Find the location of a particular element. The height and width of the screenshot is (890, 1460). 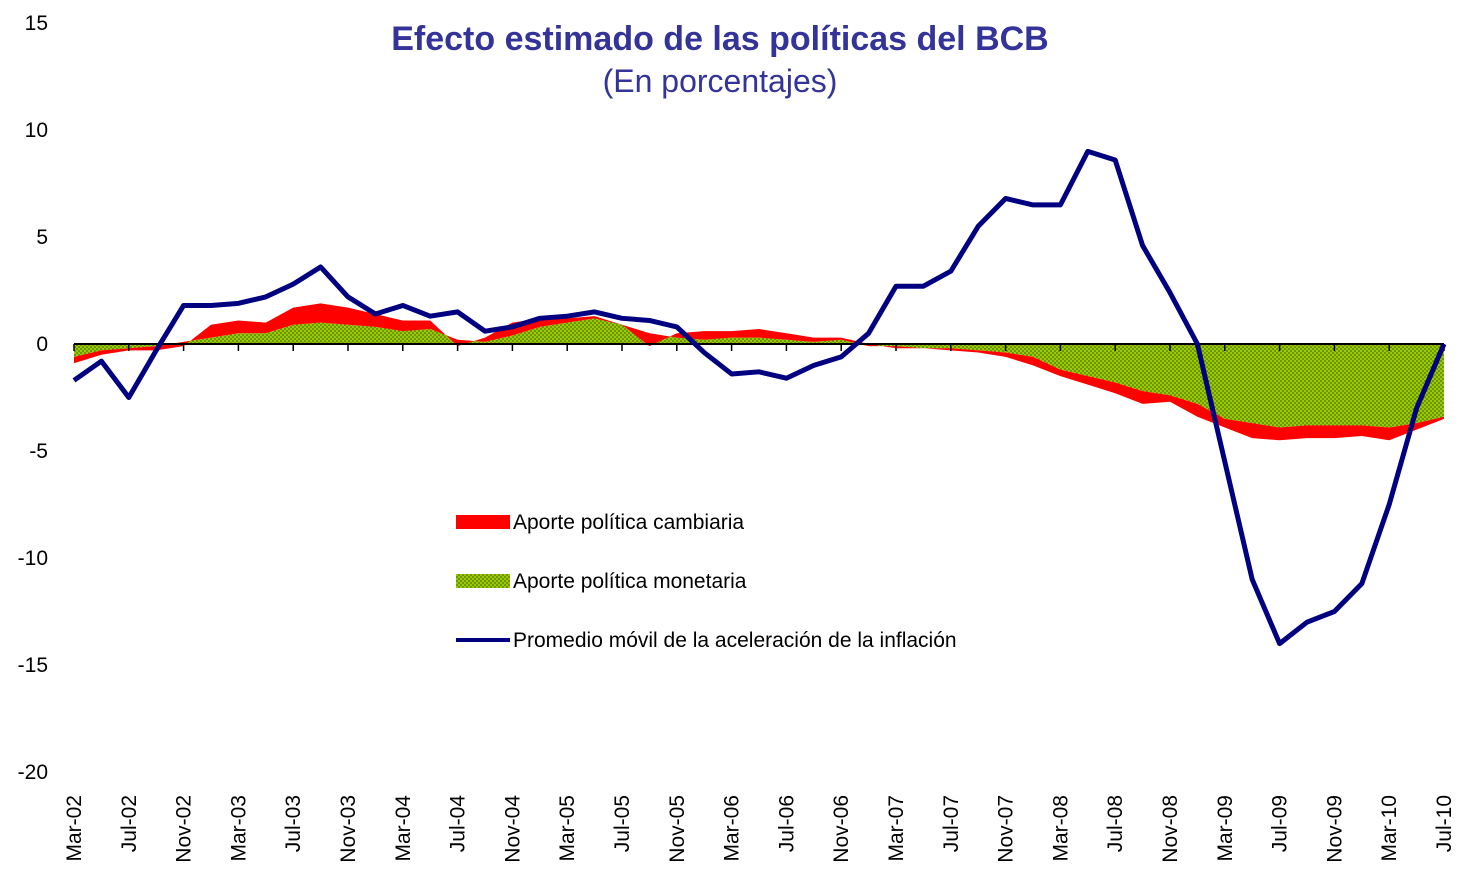

x-tick-label: Mar-06 is located at coordinates (732, 828).